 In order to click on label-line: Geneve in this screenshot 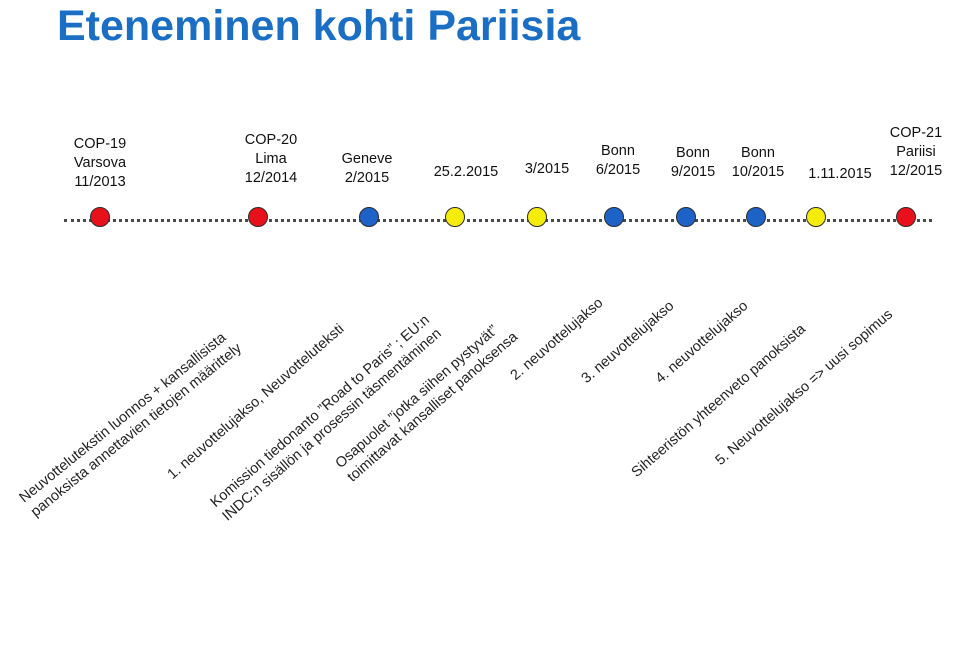, I will do `click(367, 159)`.